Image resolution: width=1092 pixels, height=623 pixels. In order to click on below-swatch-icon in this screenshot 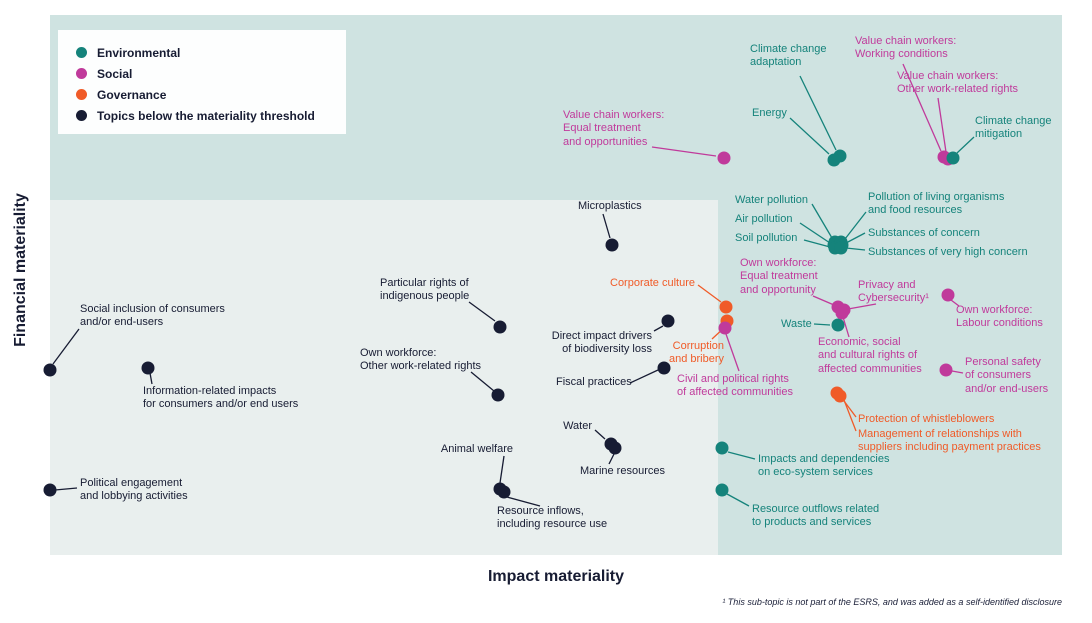, I will do `click(81, 115)`.